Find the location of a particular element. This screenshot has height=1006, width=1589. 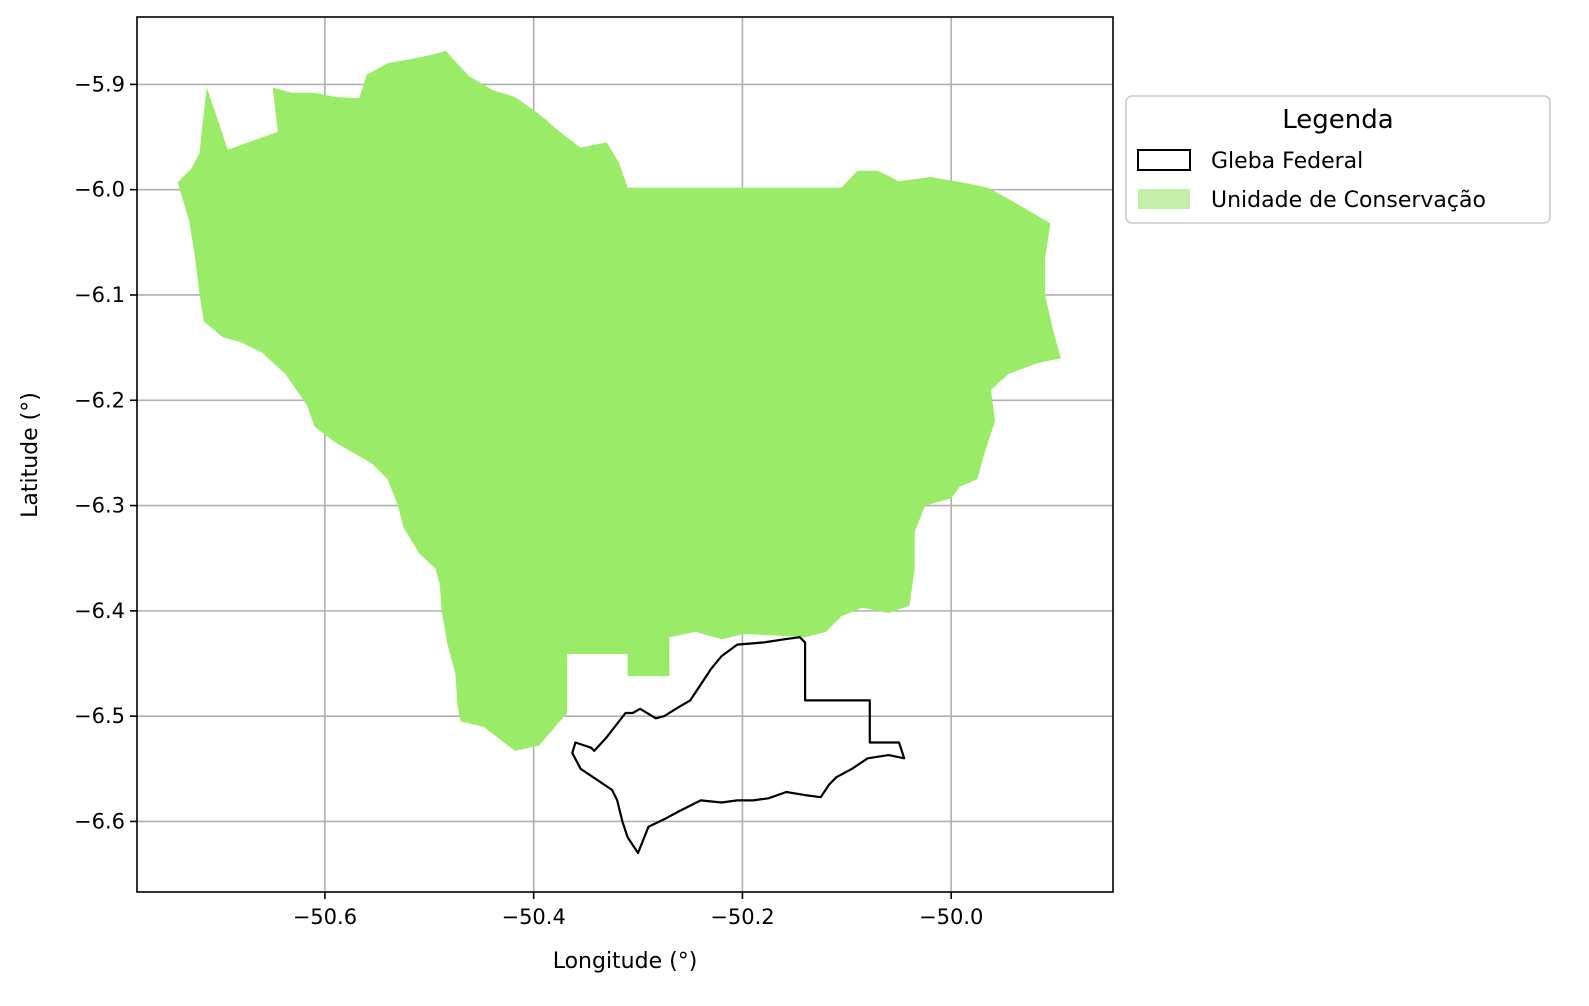

x-tick-label: −50.4 is located at coordinates (533, 917).